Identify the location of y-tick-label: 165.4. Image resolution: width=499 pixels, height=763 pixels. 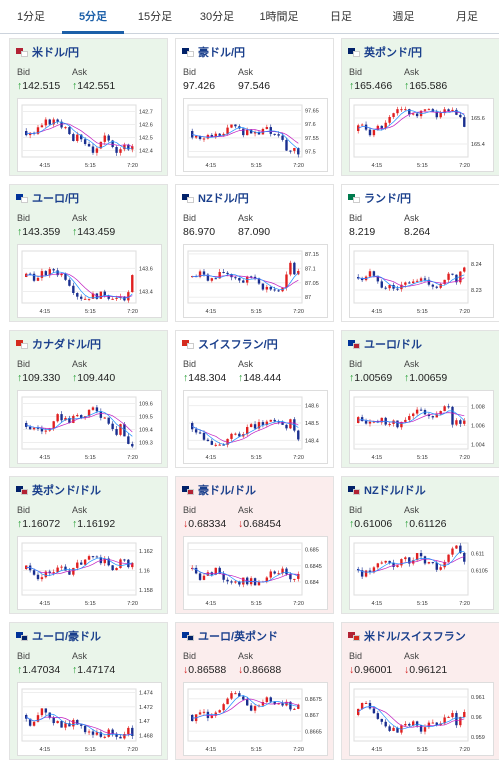
(478, 145).